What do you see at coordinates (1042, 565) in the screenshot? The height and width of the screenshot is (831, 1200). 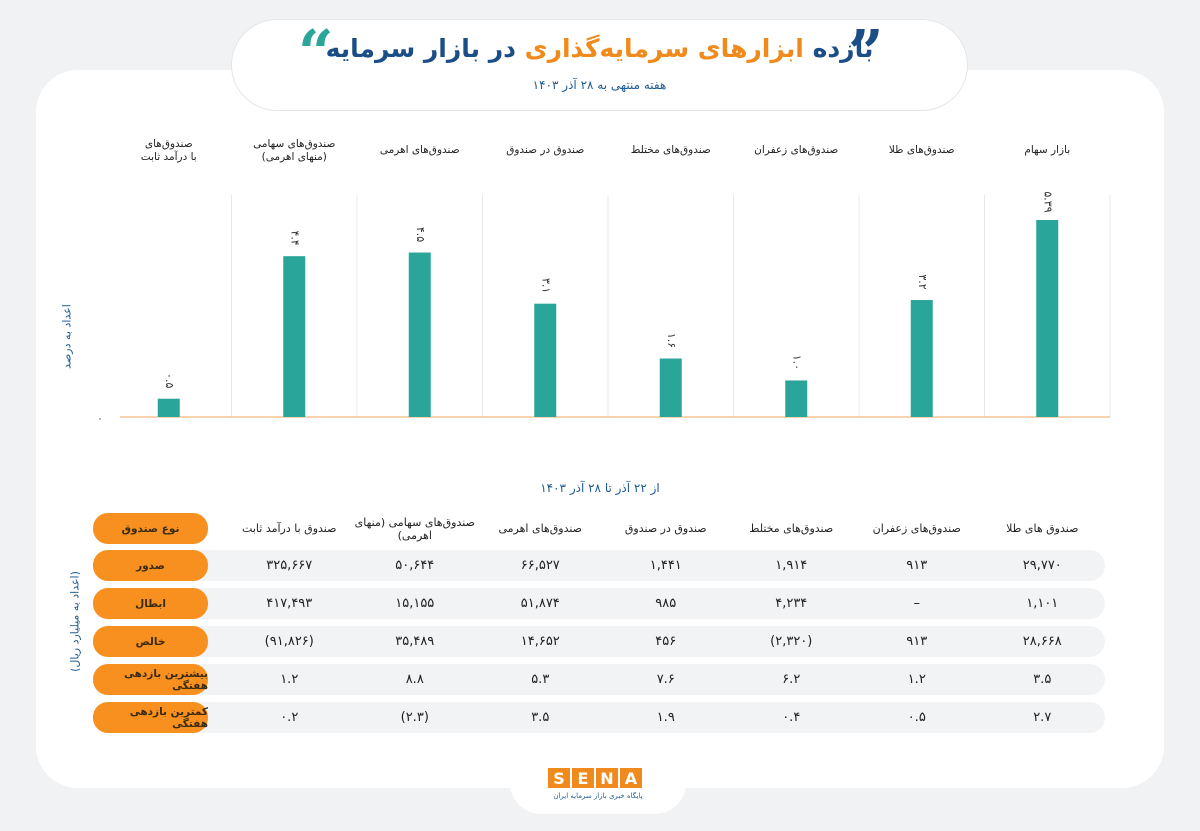 I see `table-cell: ۲۹,۷۷۰` at bounding box center [1042, 565].